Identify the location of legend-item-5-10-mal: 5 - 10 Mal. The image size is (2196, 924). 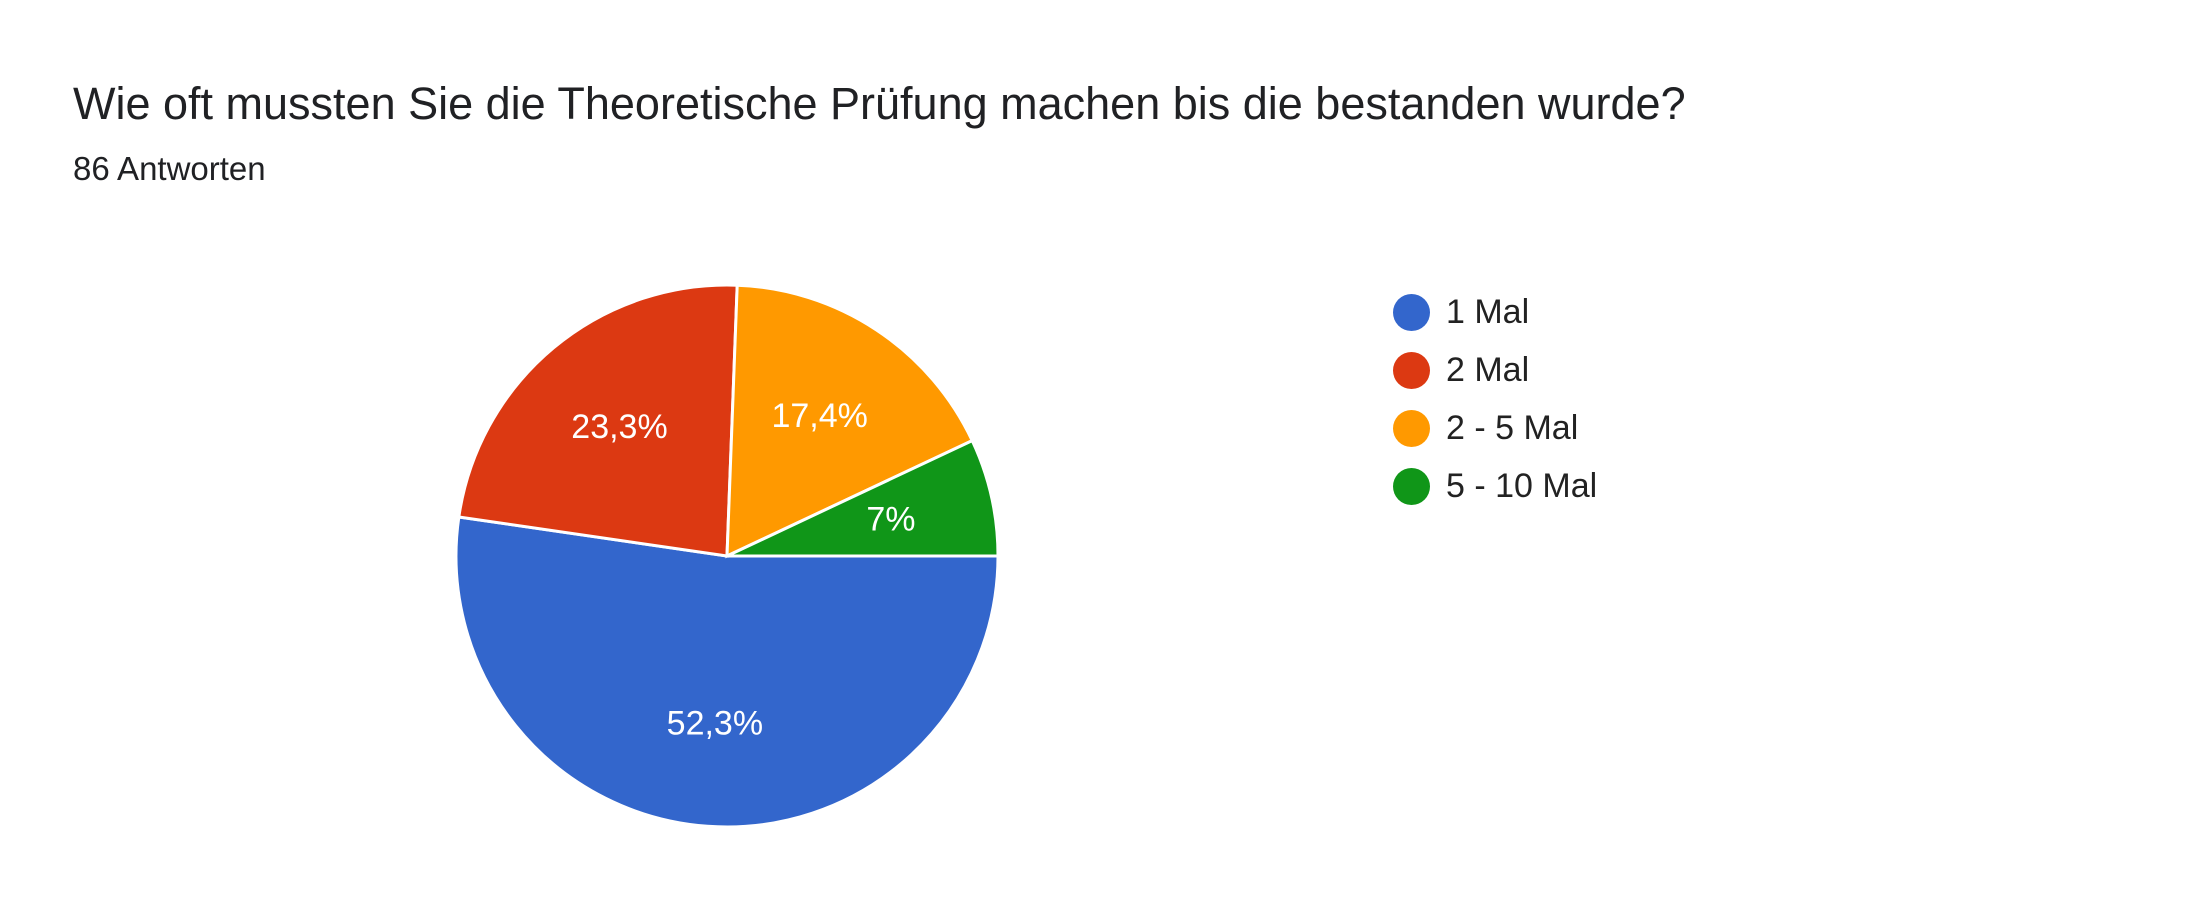
(1495, 486).